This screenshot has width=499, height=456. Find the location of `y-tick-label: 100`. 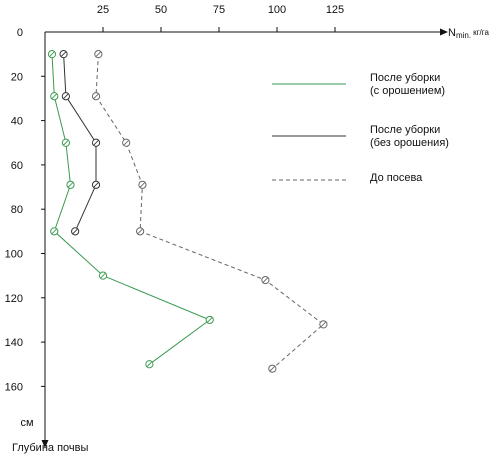

y-tick-label: 100 is located at coordinates (14, 255).